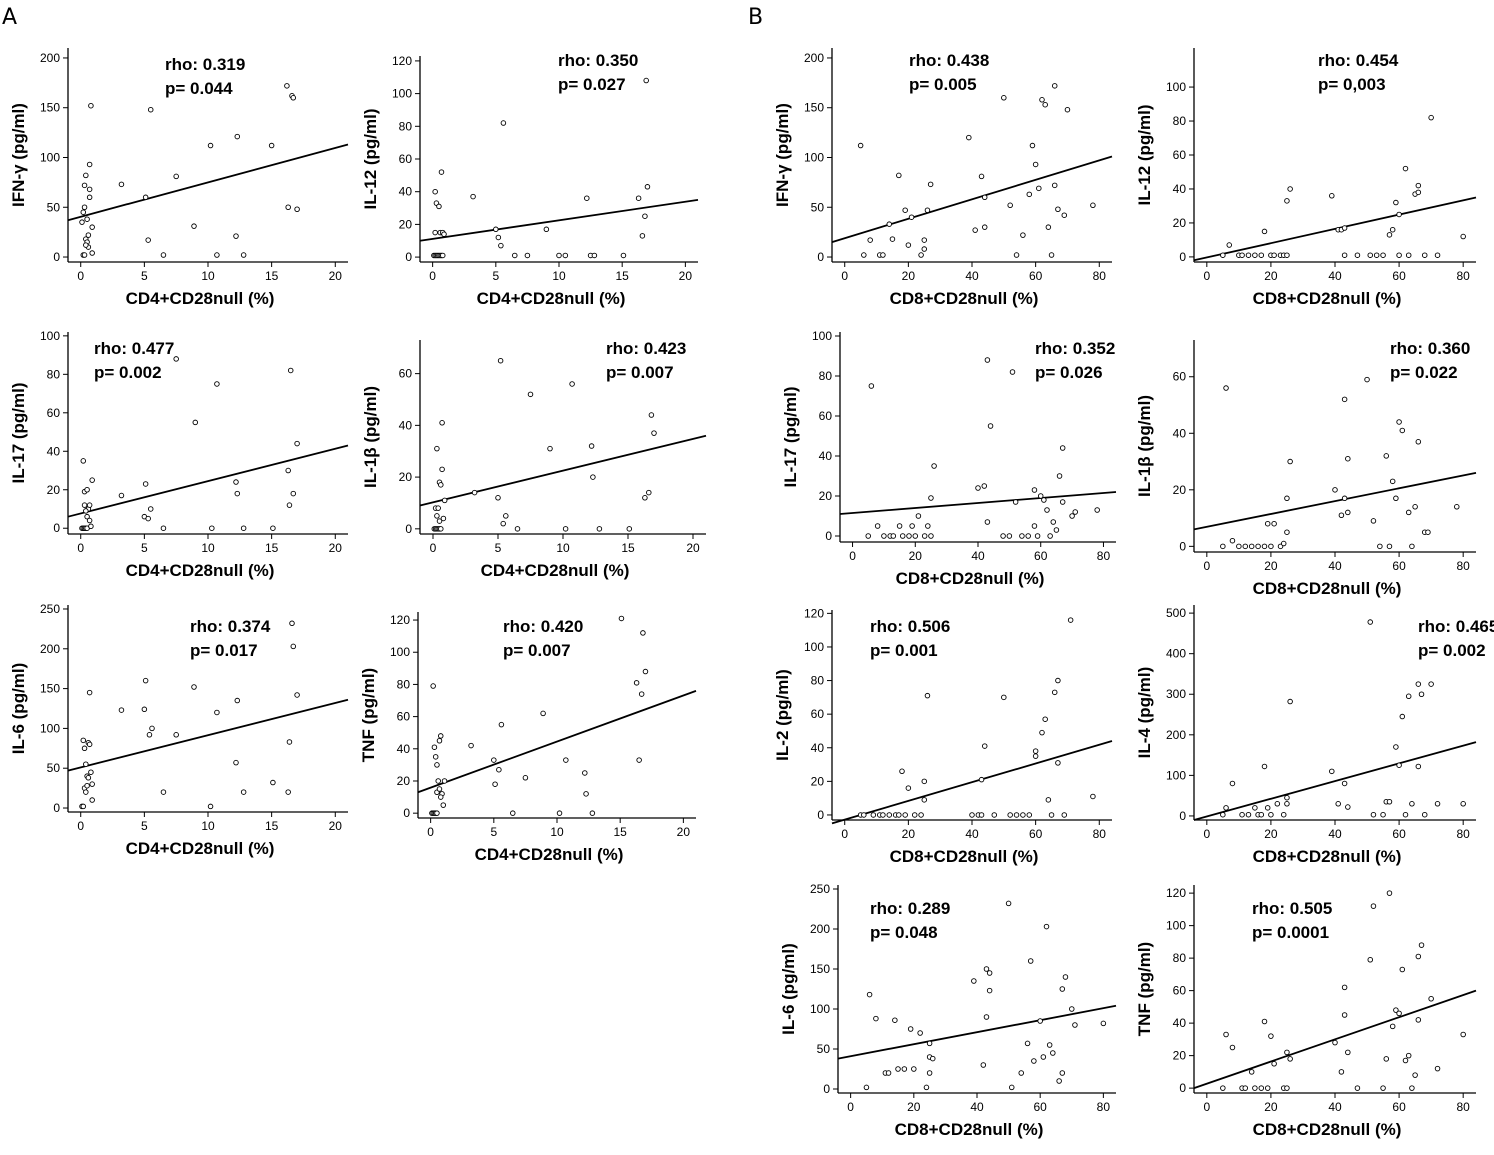  I want to click on x-tick-label: 15, so click(623, 276).